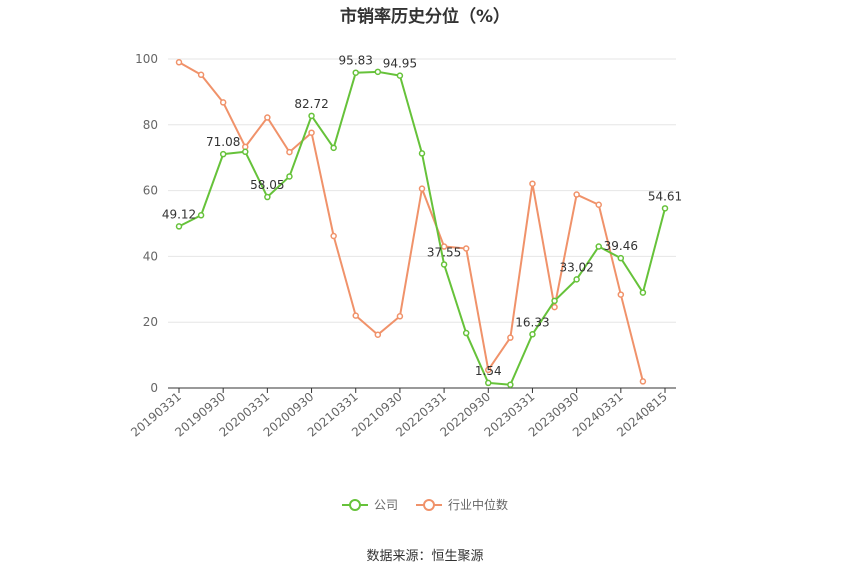  Describe the element at coordinates (576, 267) in the screenshot. I see `data-label: 33.02` at that location.